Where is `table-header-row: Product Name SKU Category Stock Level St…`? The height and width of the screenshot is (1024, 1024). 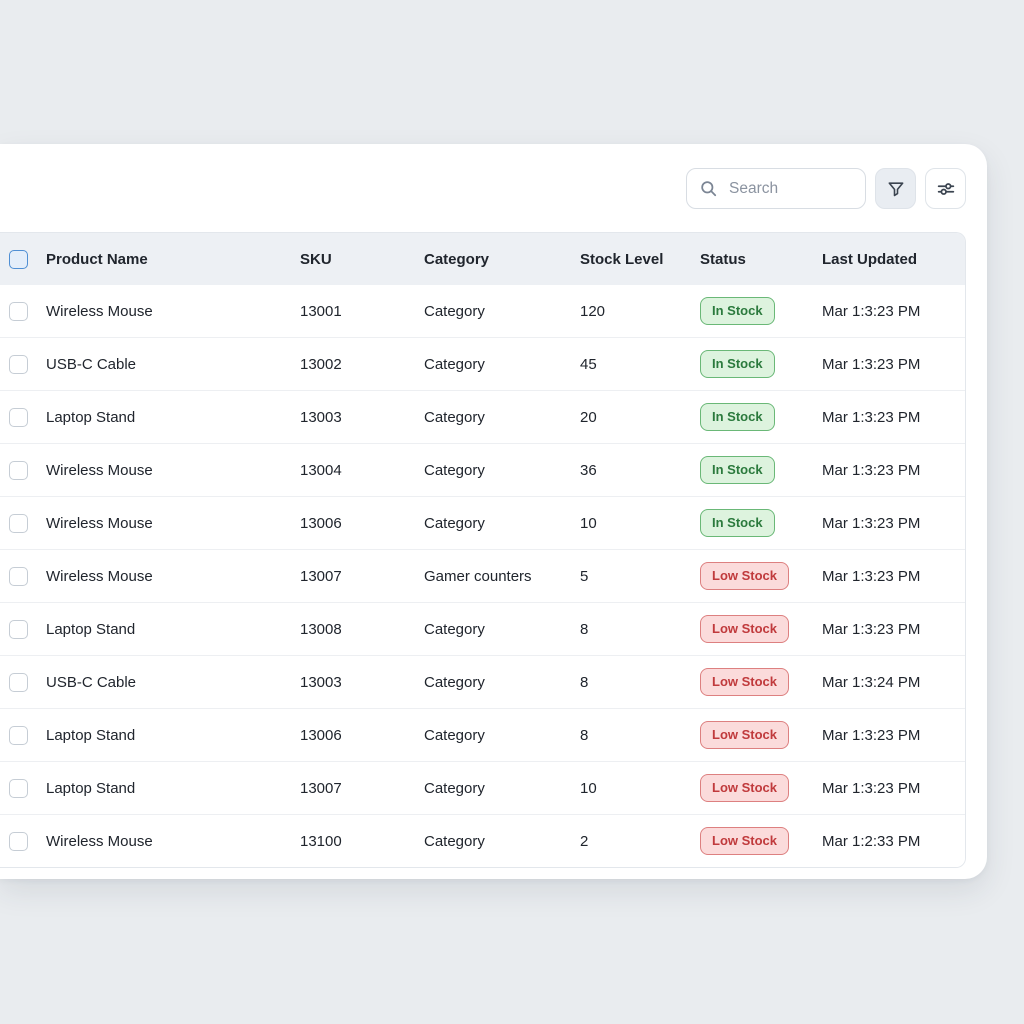
table-header-row: Product Name SKU Category Stock Level St… is located at coordinates (482, 259).